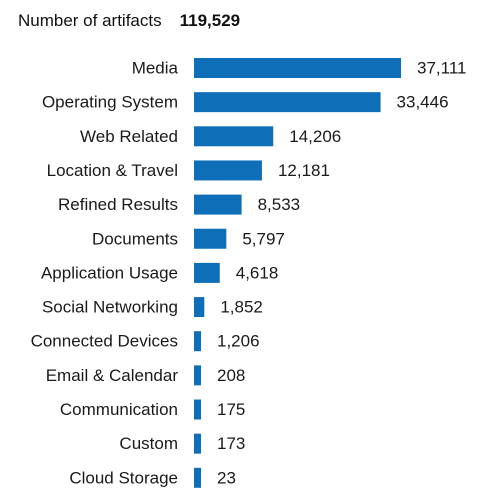  Describe the element at coordinates (129, 136) in the screenshot. I see `category-label: Web Related` at that location.